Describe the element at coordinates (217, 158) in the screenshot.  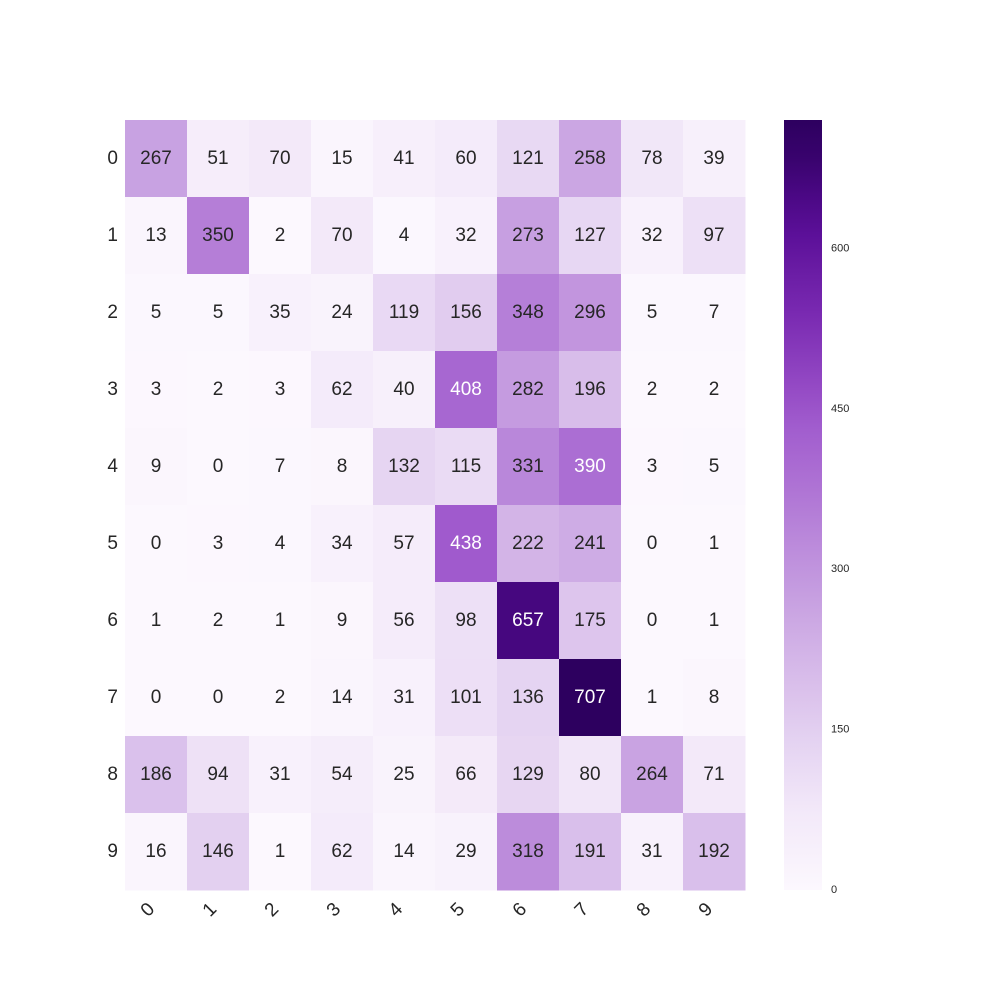
I see `cell-value-label: 51` at that location.